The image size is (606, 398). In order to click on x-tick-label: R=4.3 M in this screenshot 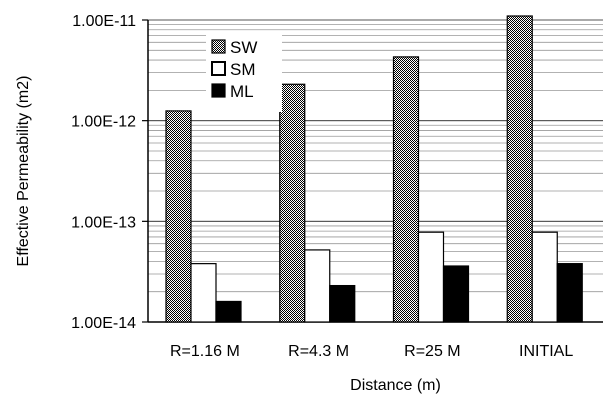, I will do `click(318, 351)`.